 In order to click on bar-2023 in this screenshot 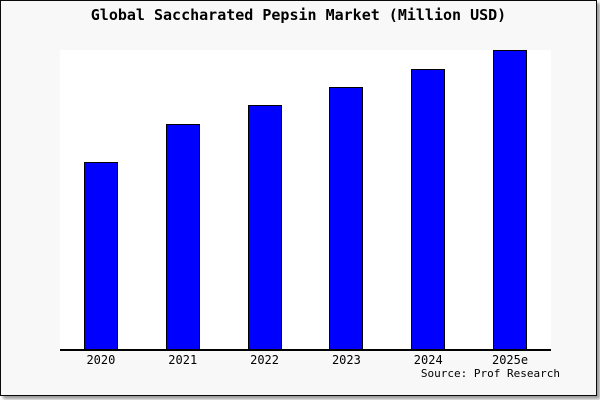, I will do `click(346, 218)`.